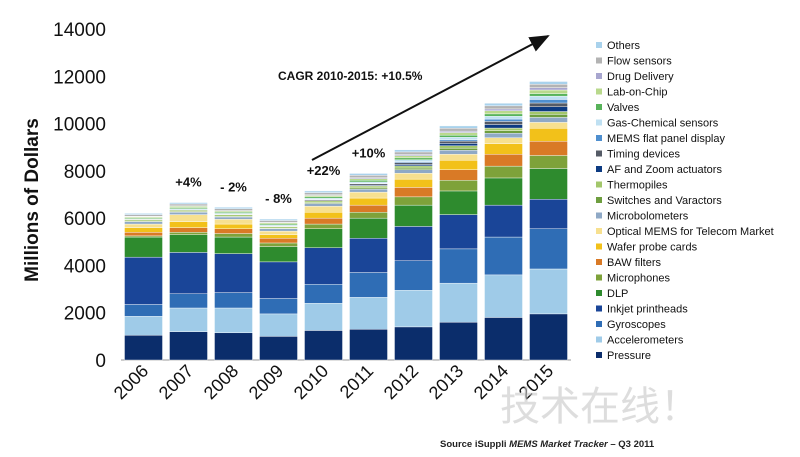 The width and height of the screenshot is (800, 457). What do you see at coordinates (503, 110) in the screenshot?
I see `bar-segment-drug-delivery` at bounding box center [503, 110].